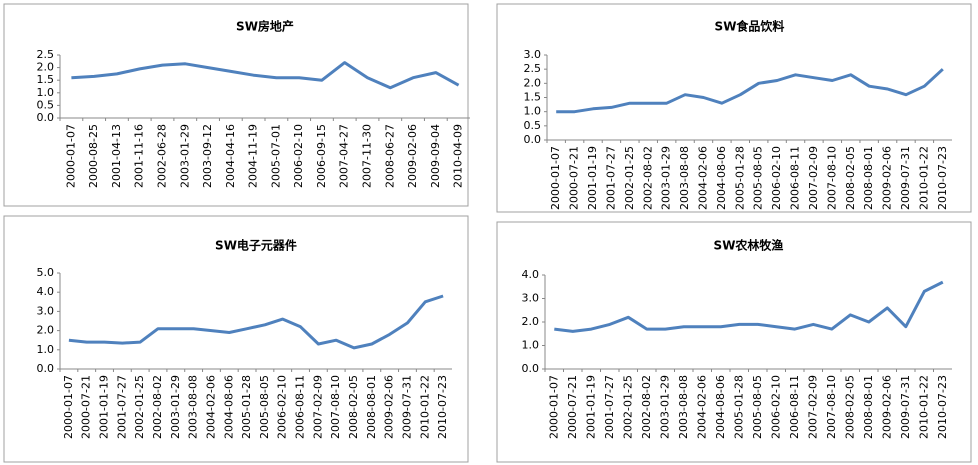 This screenshot has height=465, width=978. I want to click on x-tick-label: 2001-11-16, so click(139, 156).